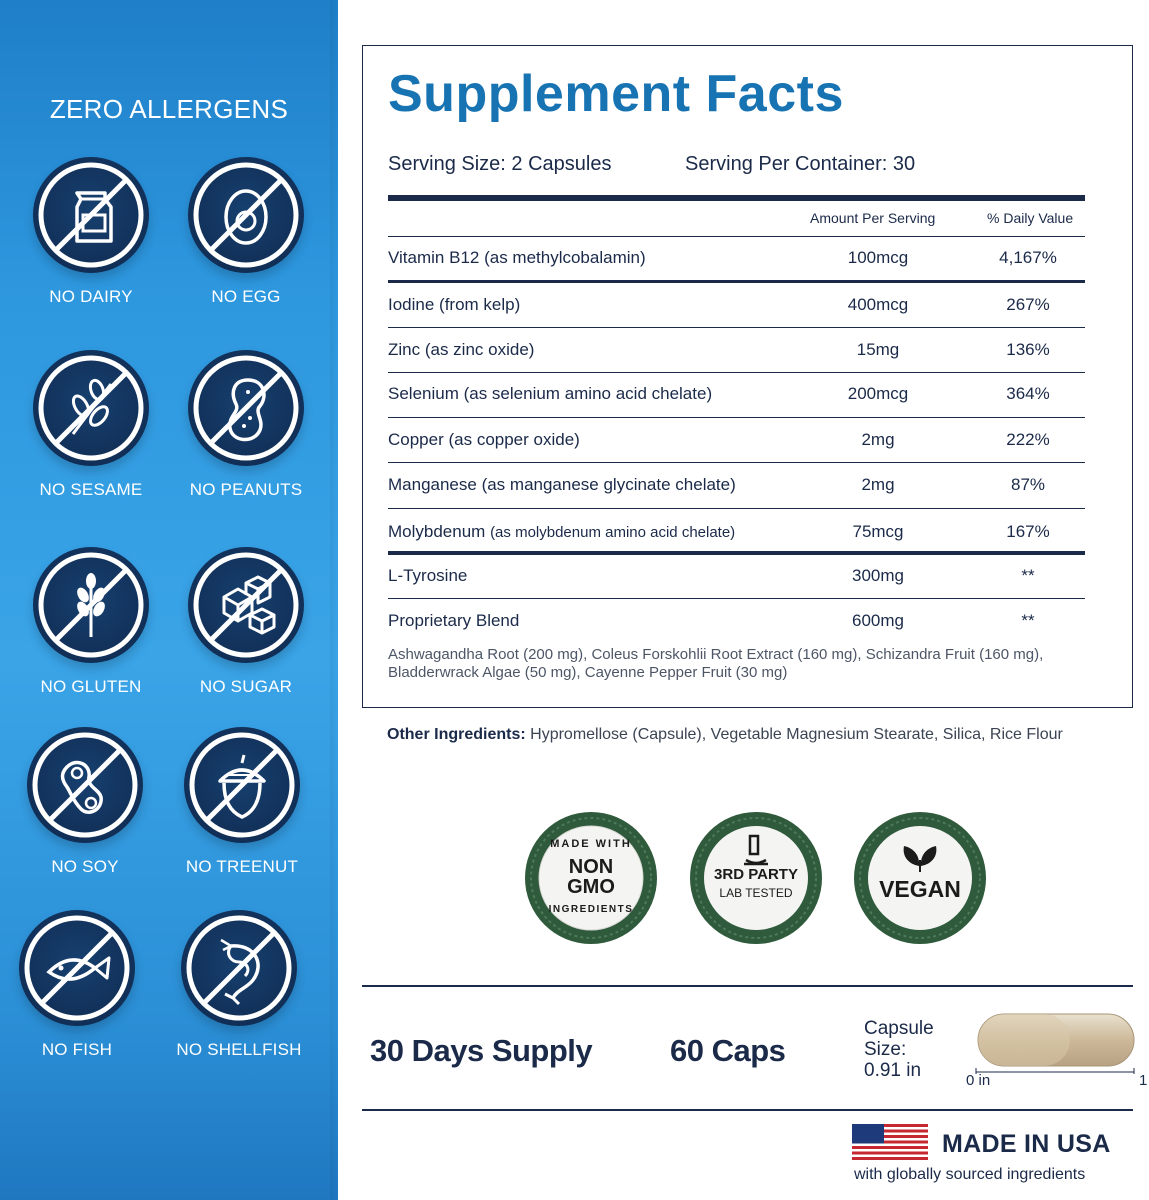 The width and height of the screenshot is (1149, 1200). I want to click on facts-row: L-Tyrosine 300mg **, so click(736, 588).